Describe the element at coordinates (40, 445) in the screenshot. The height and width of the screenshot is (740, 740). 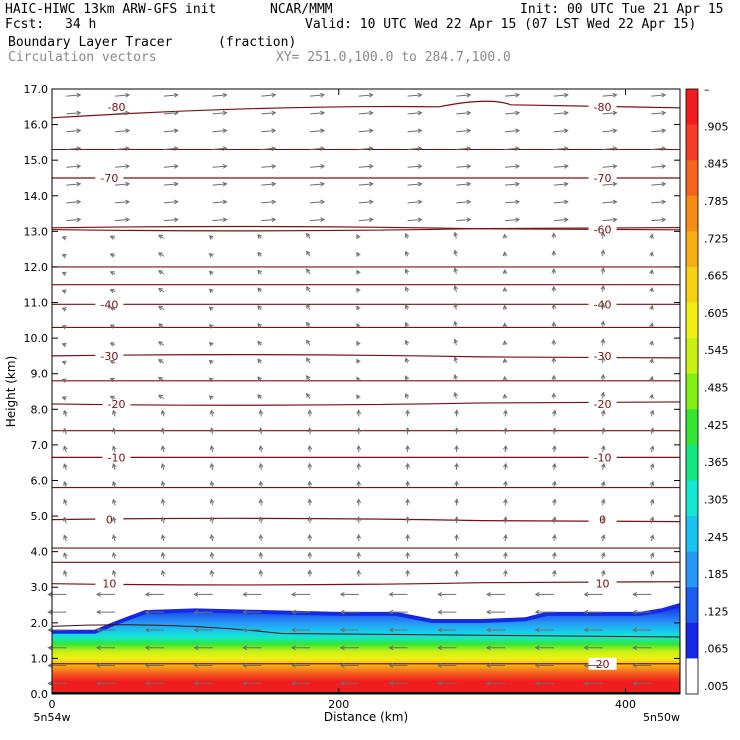
I see `y-tick-label: 7.0` at that location.